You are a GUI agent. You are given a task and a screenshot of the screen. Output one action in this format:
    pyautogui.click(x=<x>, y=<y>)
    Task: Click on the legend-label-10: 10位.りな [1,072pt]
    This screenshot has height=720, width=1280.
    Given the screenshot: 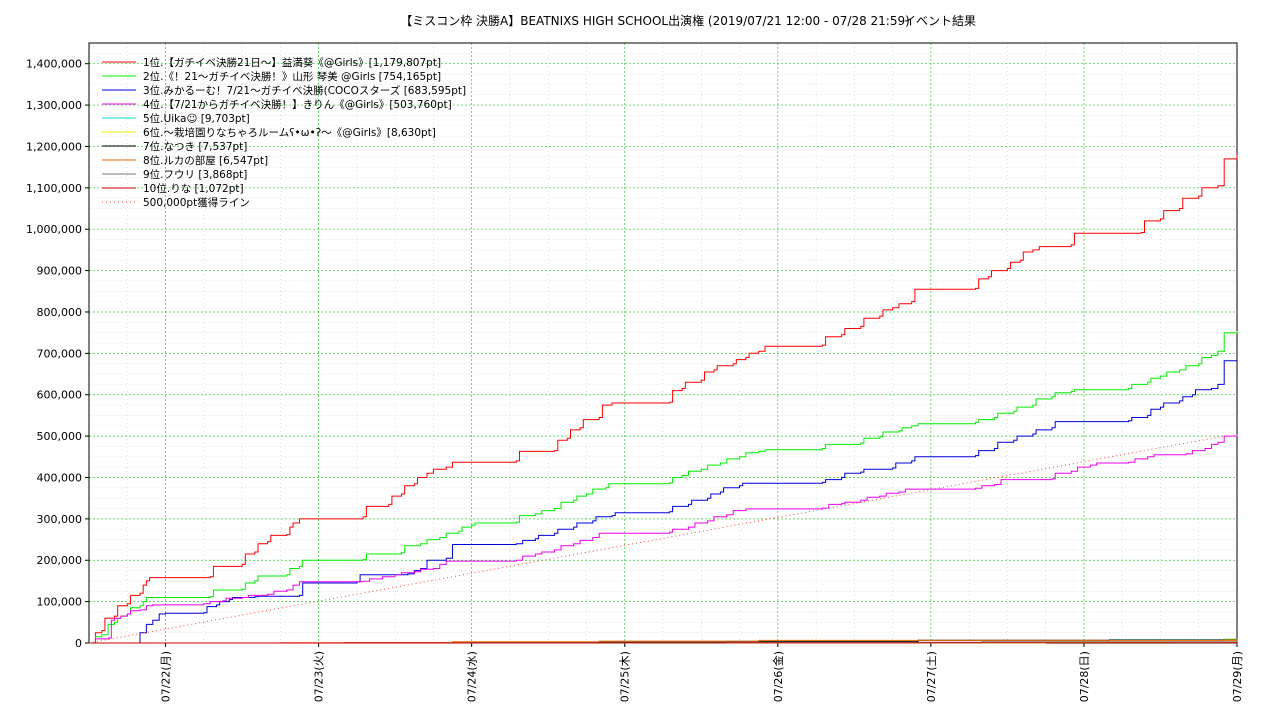 What is the action you would take?
    pyautogui.click(x=193, y=188)
    